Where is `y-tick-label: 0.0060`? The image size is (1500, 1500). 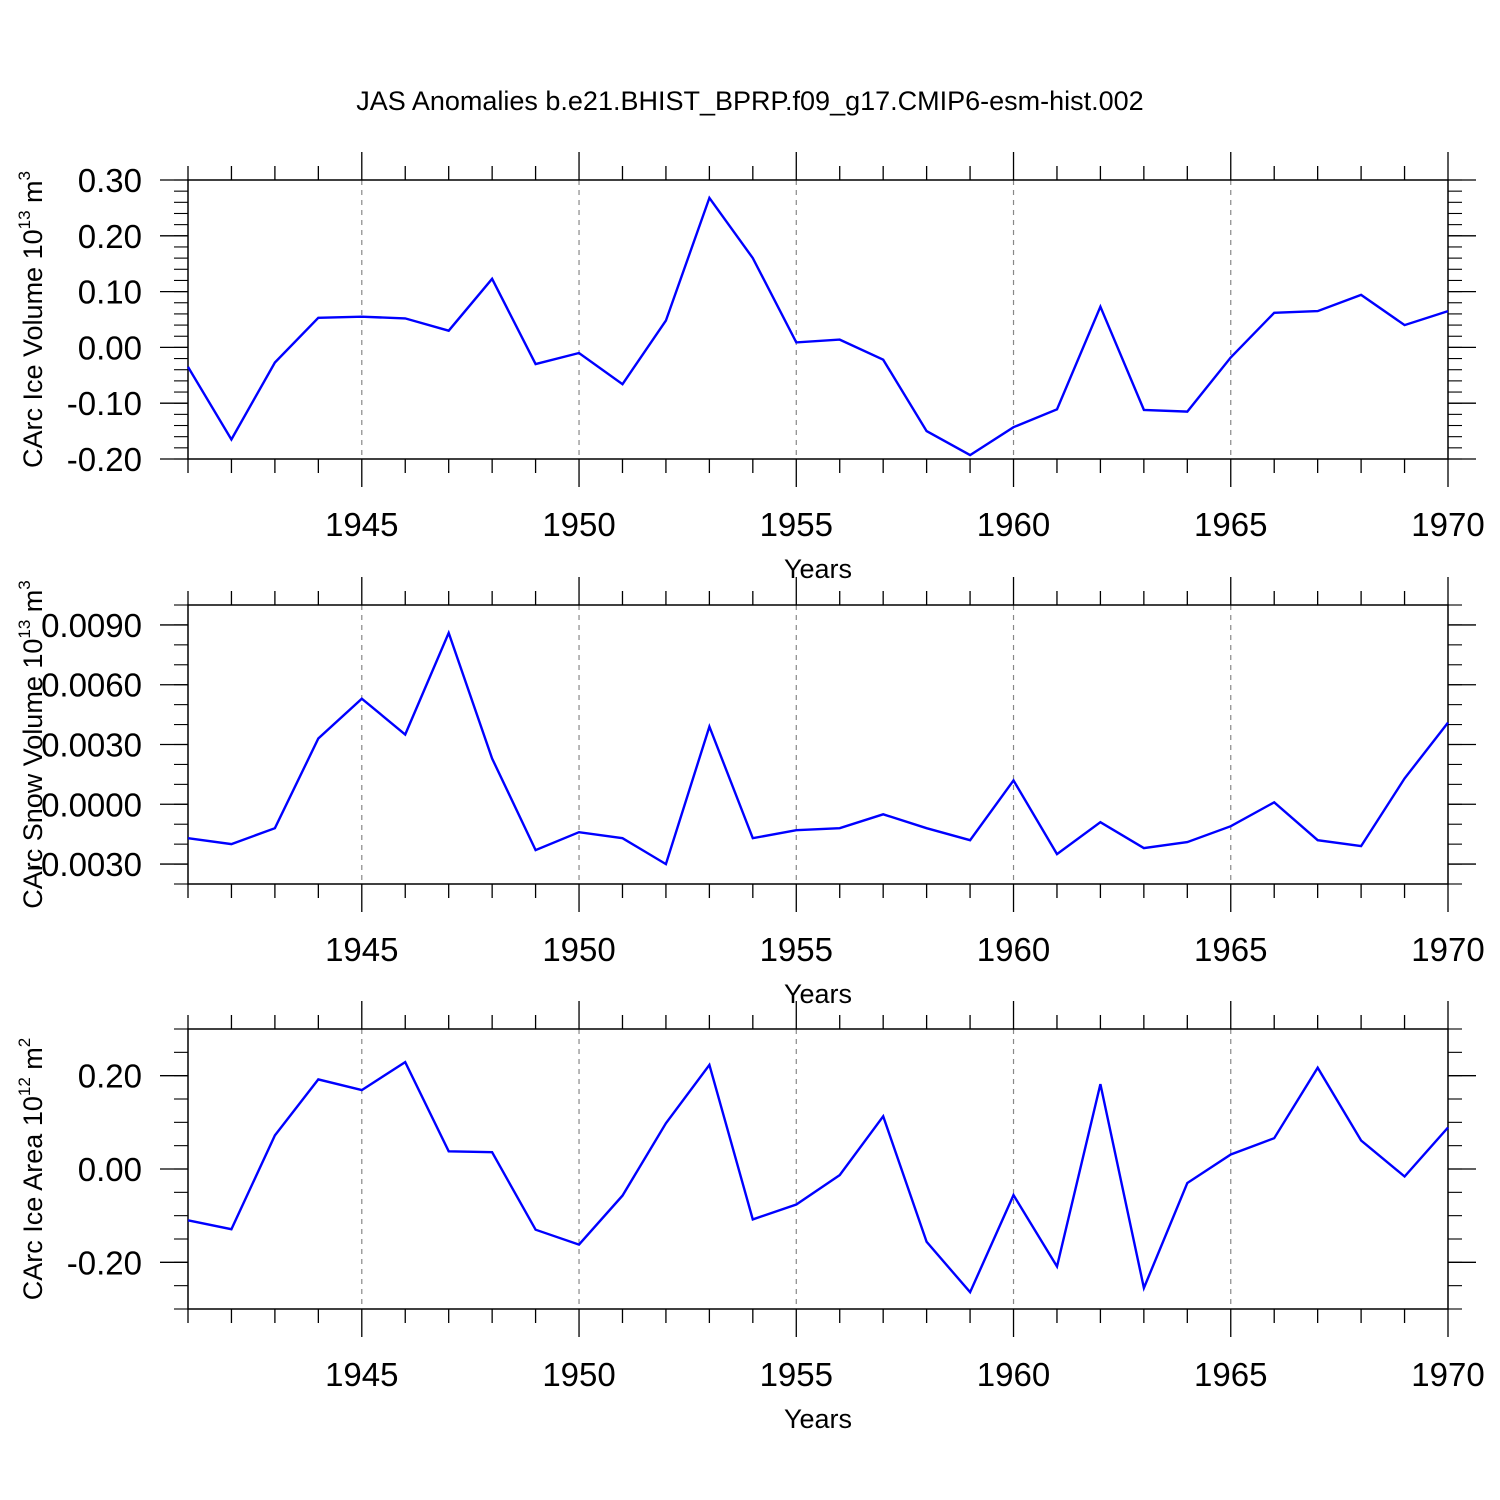
y-tick-label: 0.0060 is located at coordinates (91, 685).